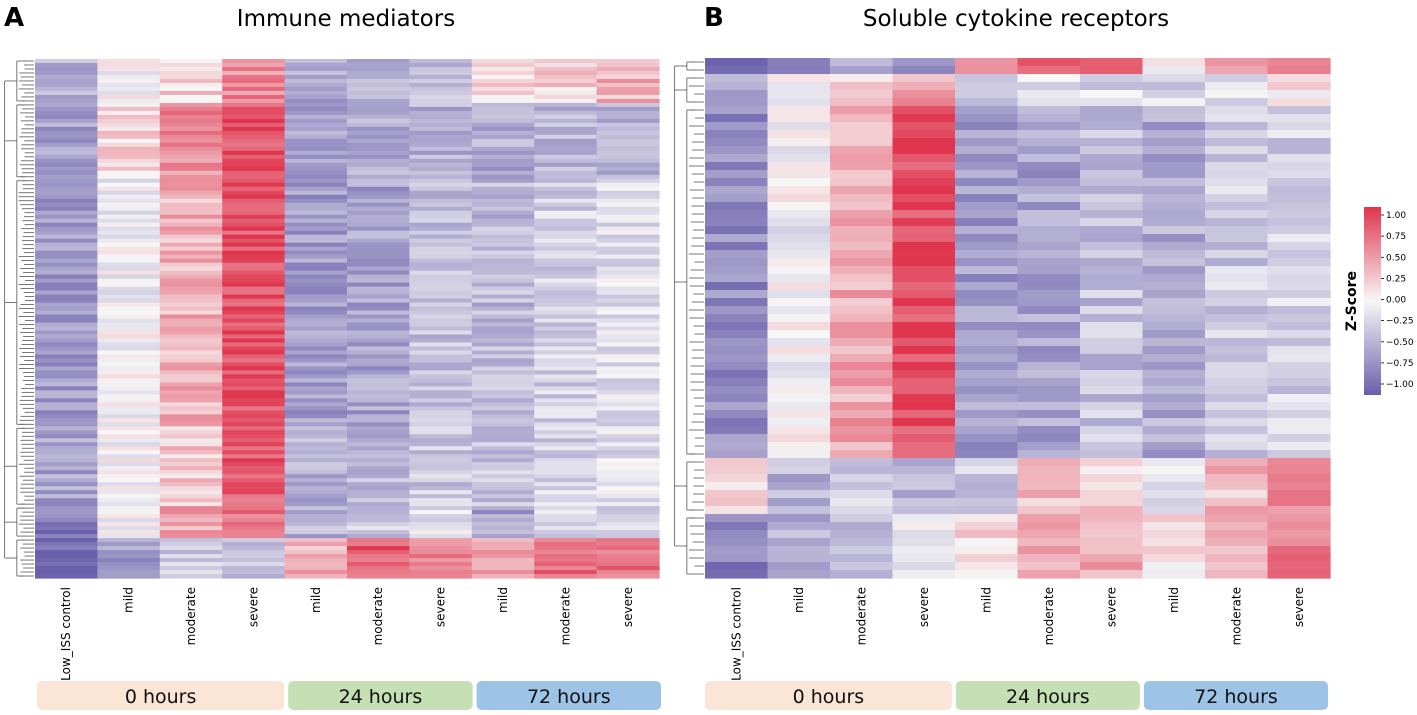 Image resolution: width=1417 pixels, height=715 pixels. Describe the element at coordinates (1396, 237) in the screenshot. I see `colorbar-tick-1: 0.75` at that location.